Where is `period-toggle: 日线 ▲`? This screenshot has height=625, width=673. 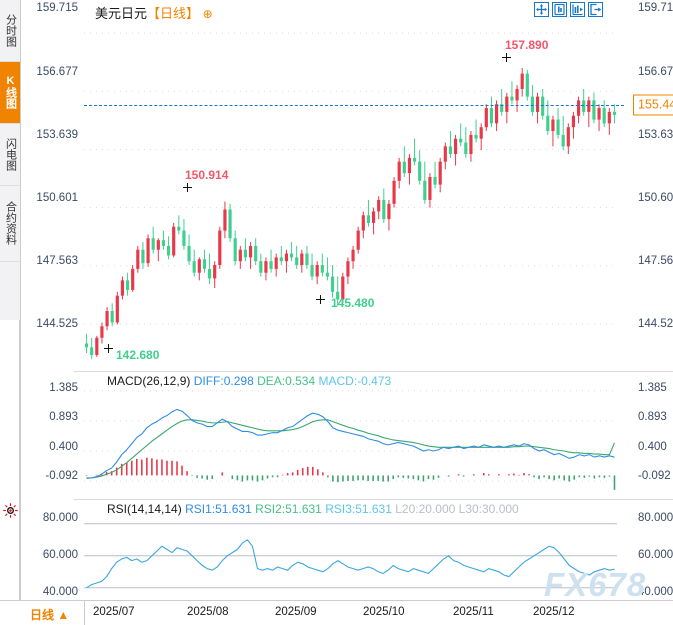 period-toggle: 日线 ▲ is located at coordinates (50, 615).